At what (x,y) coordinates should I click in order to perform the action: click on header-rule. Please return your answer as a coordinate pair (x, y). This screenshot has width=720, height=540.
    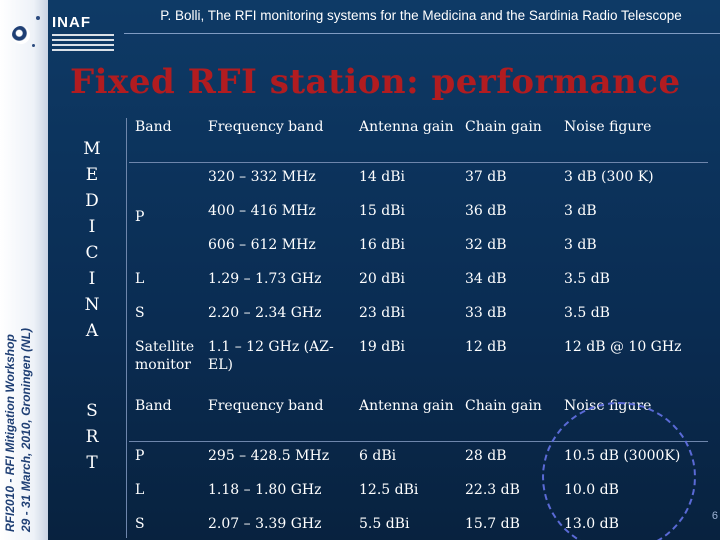
    Looking at the image, I should click on (422, 33).